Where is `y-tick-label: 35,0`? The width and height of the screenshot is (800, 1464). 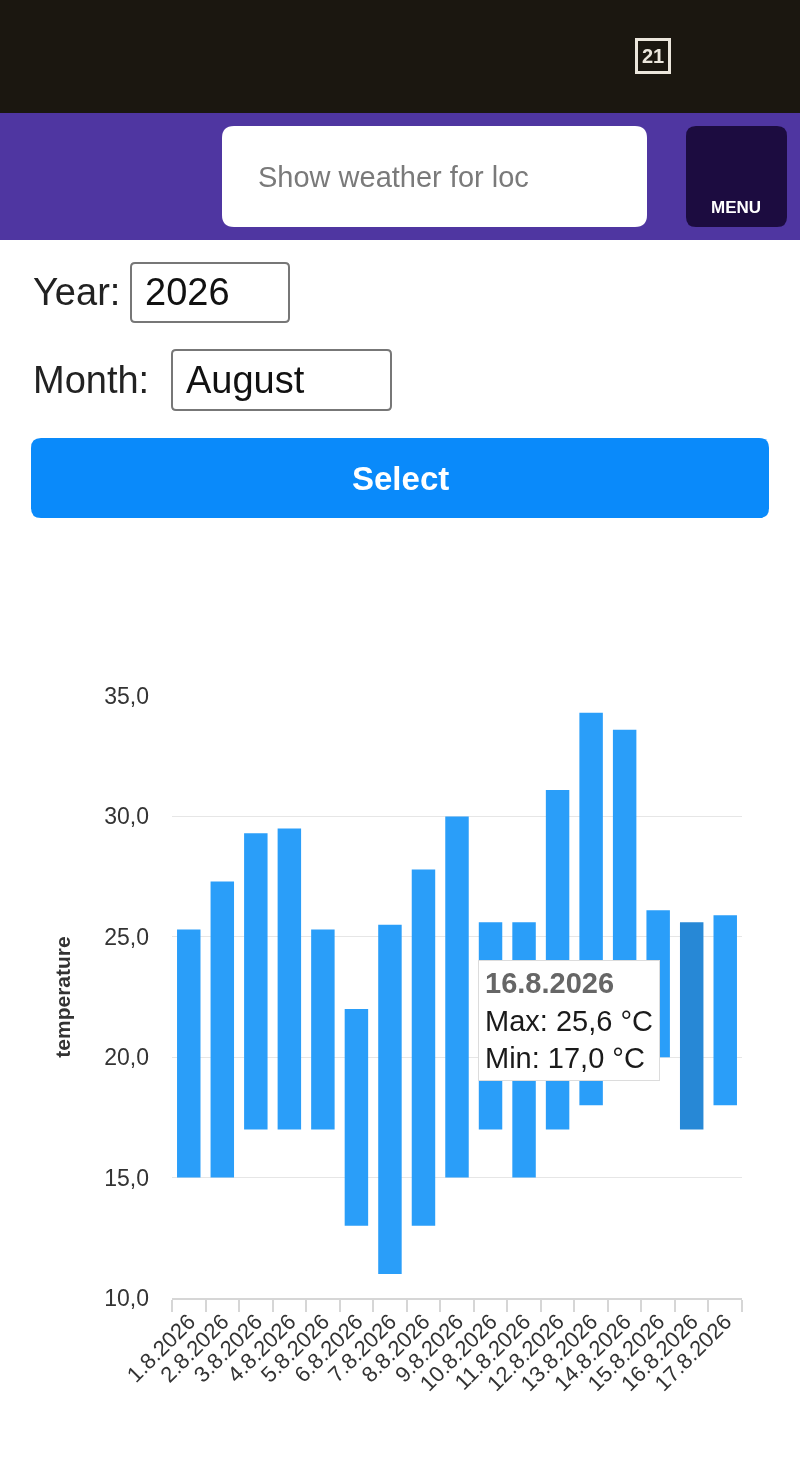 y-tick-label: 35,0 is located at coordinates (126, 696).